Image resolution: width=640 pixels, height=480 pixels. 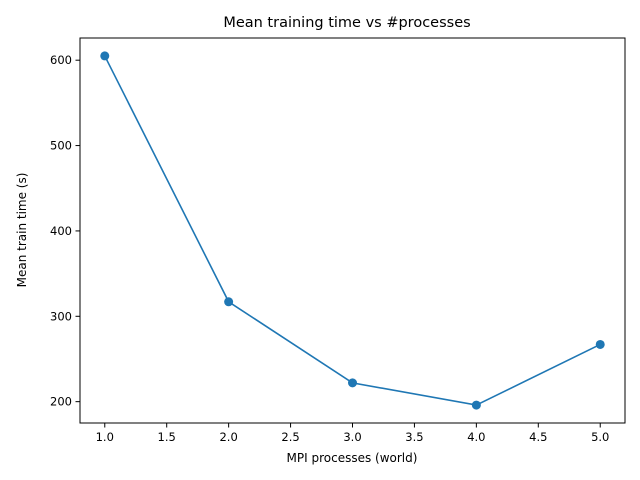 I want to click on y-tick-label: 400, so click(x=61, y=231).